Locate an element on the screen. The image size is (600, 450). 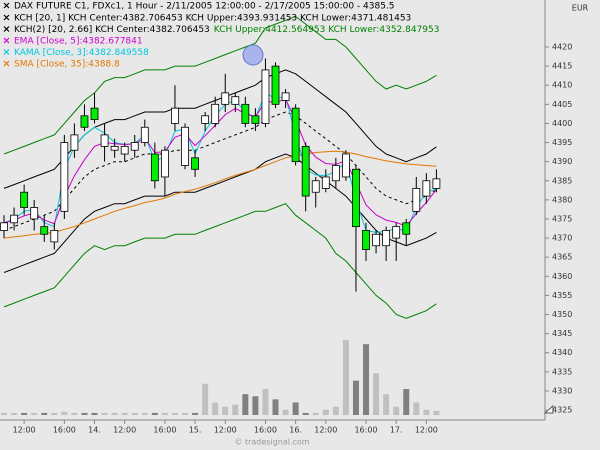
y-tick-label: 4400 is located at coordinates (562, 123).